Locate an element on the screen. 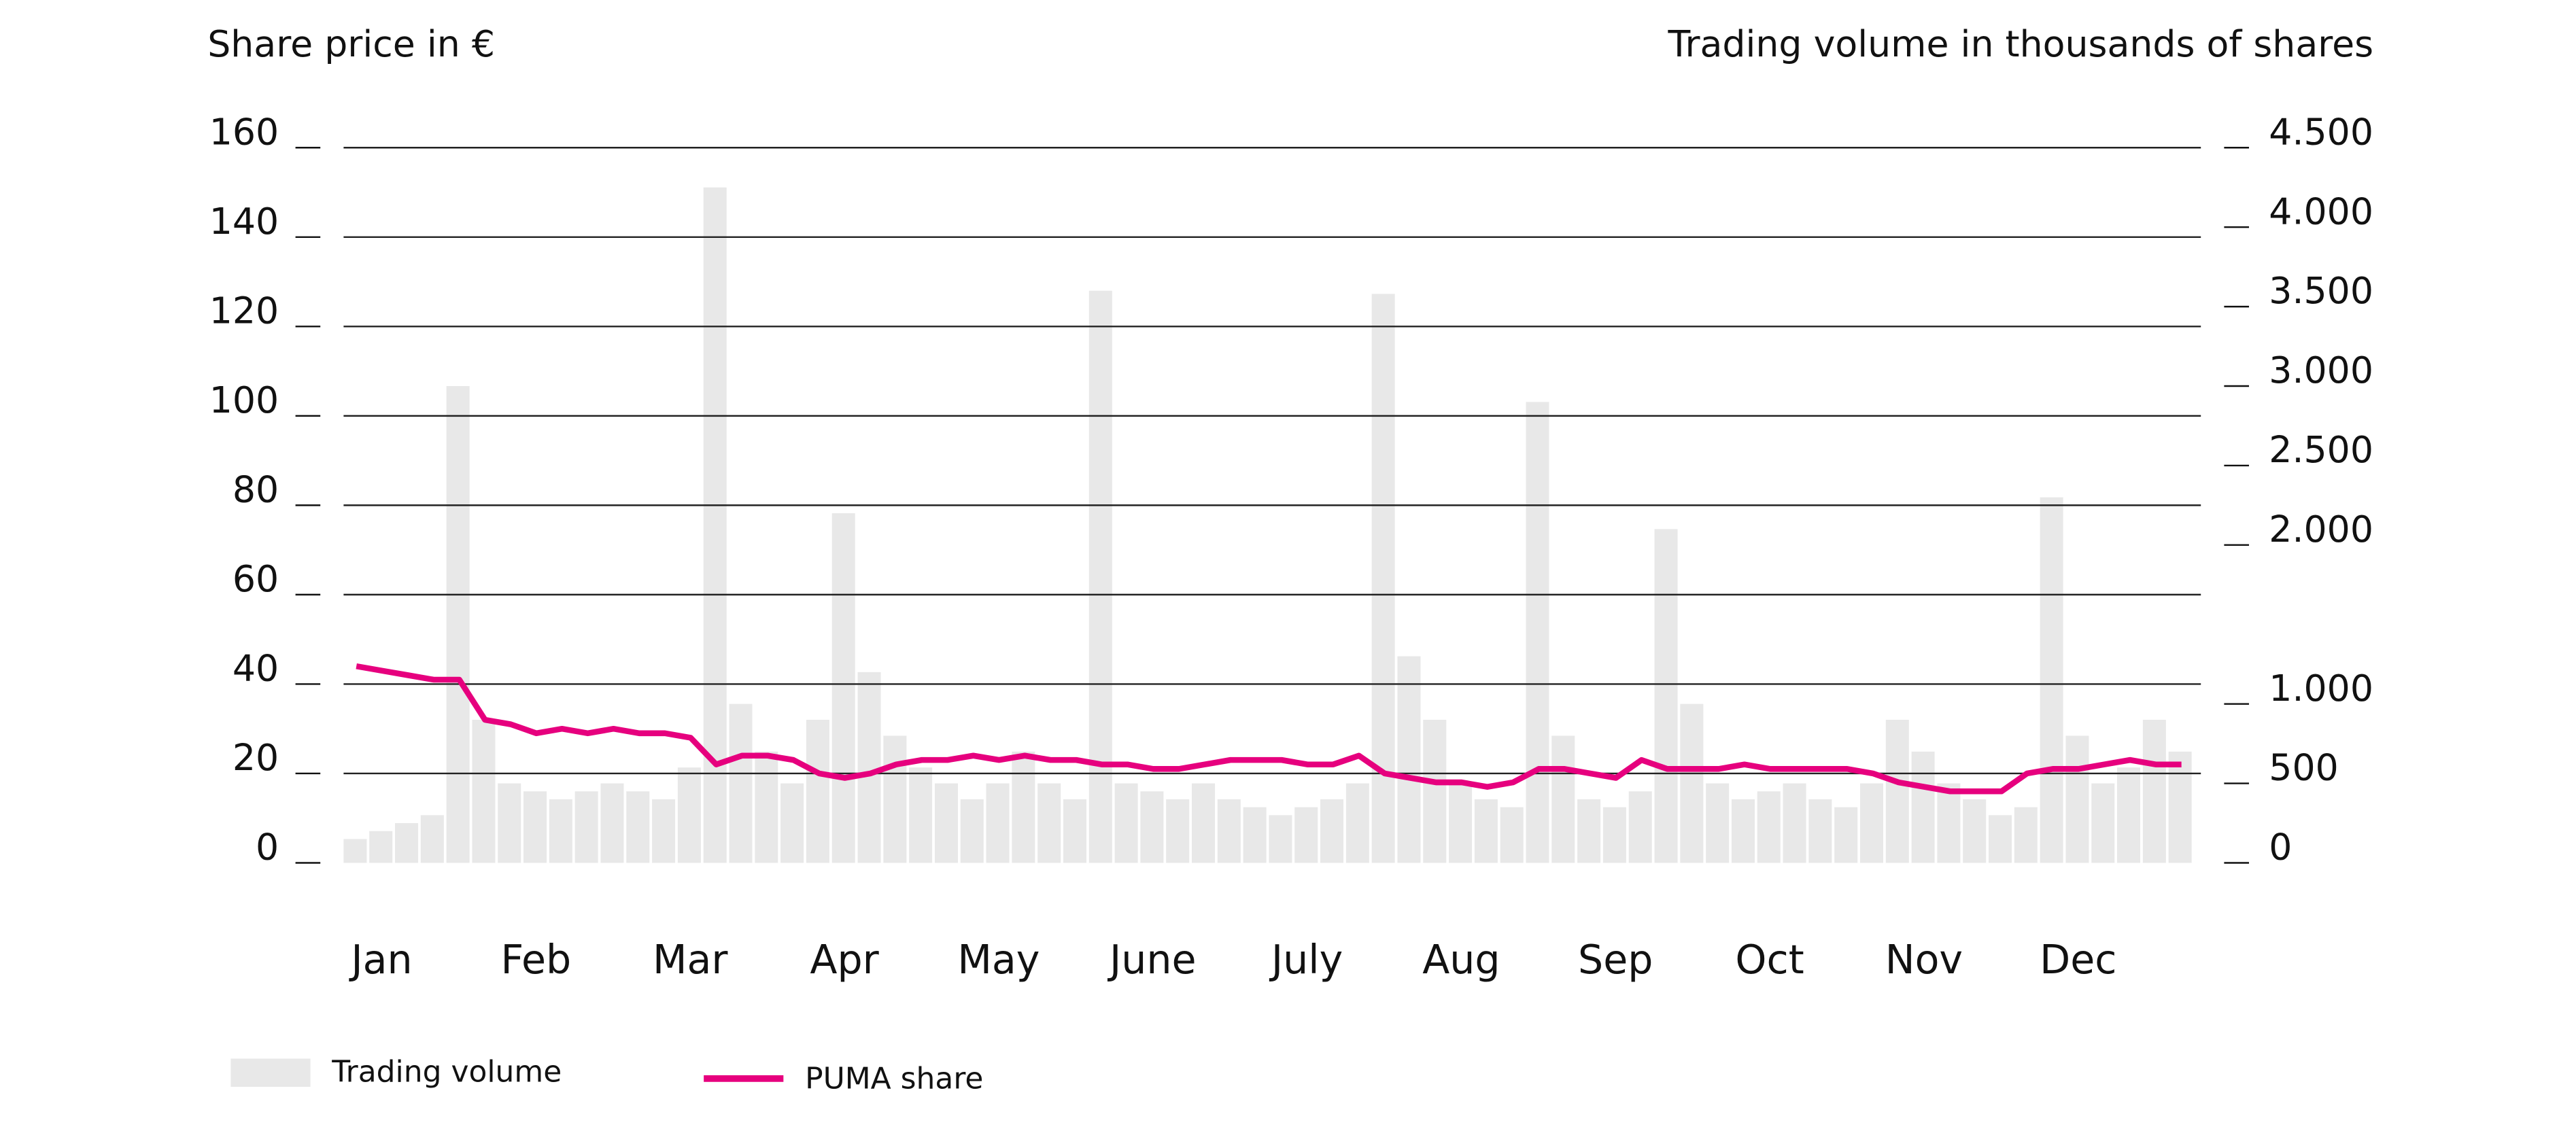 This screenshot has height=1131, width=2576. y-axis-title: Share price in € is located at coordinates (351, 43).